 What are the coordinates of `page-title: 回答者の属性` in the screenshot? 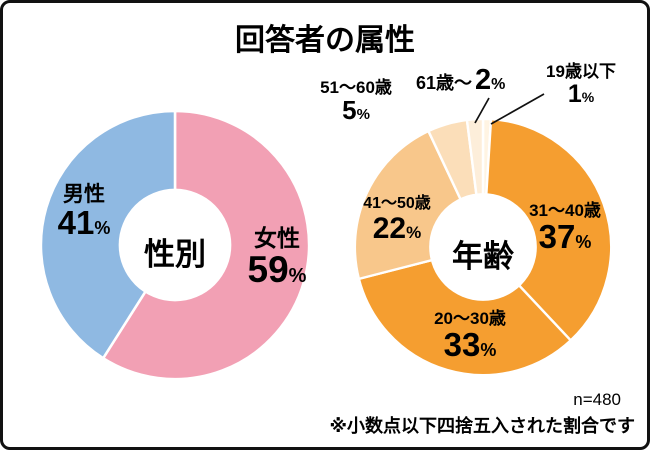 It's located at (325, 40).